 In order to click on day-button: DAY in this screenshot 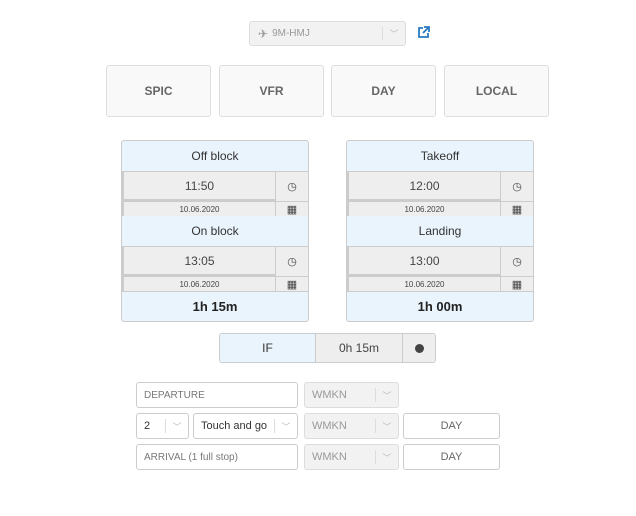, I will do `click(383, 91)`.